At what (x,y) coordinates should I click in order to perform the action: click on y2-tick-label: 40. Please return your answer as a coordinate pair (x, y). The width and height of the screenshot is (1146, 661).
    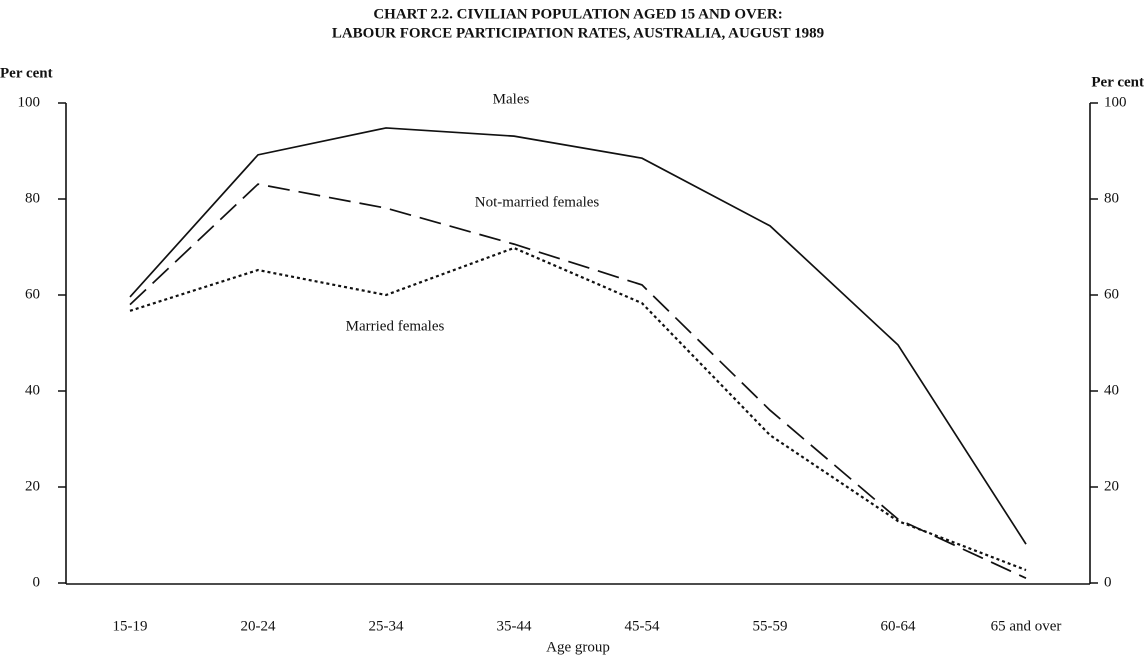
    Looking at the image, I should click on (1111, 390).